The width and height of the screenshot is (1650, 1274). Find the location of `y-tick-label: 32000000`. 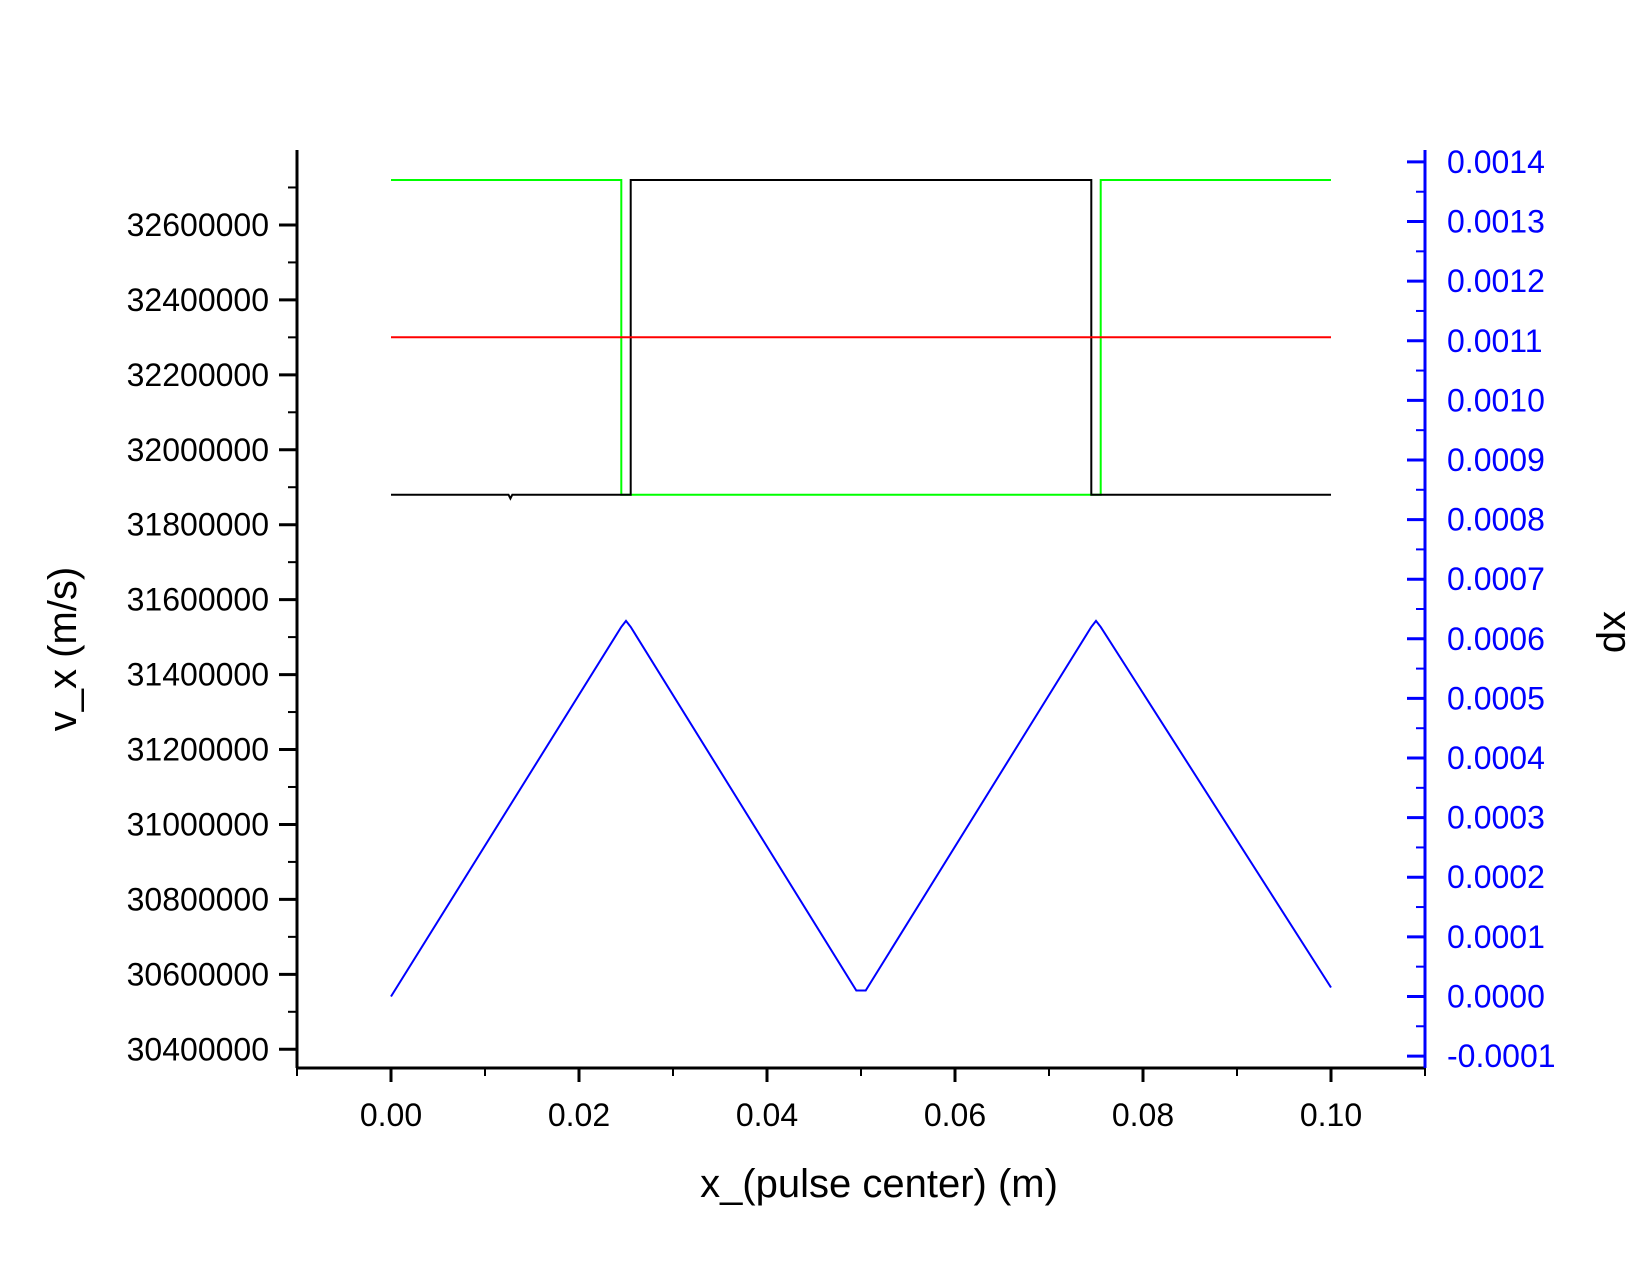

y-tick-label: 32000000 is located at coordinates (198, 450).